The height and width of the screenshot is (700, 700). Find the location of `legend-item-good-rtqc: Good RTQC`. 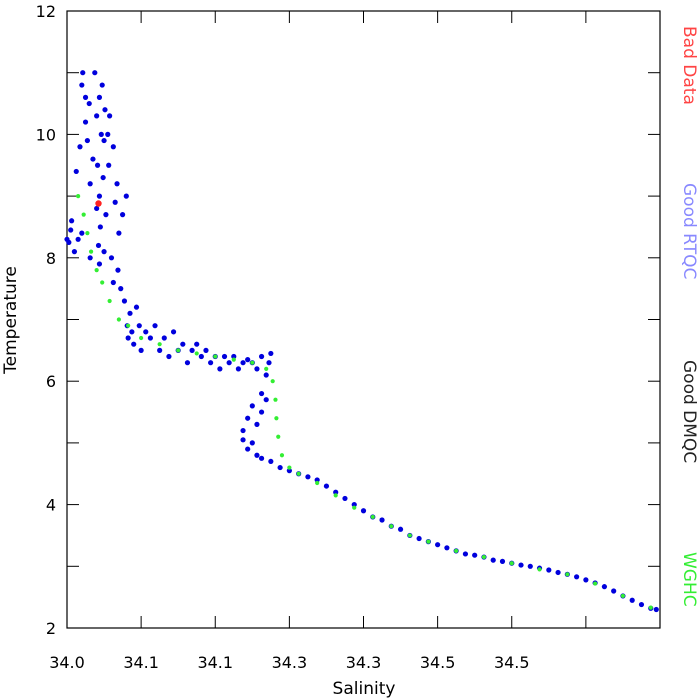

legend-item-good-rtqc: Good RTQC is located at coordinates (689, 231).